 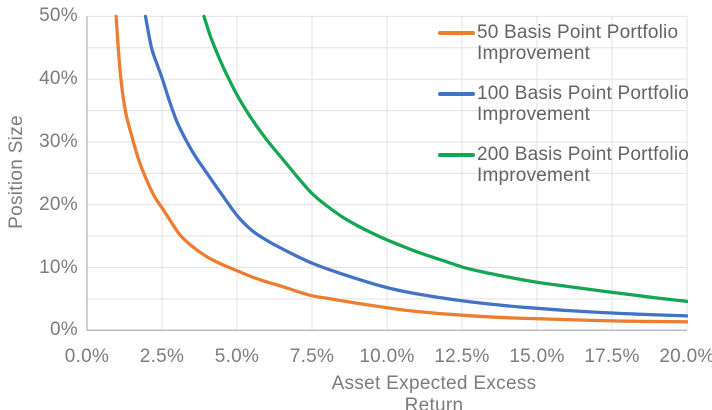 I want to click on legend-label: 50 Basis Point Portfolio, so click(x=578, y=32).